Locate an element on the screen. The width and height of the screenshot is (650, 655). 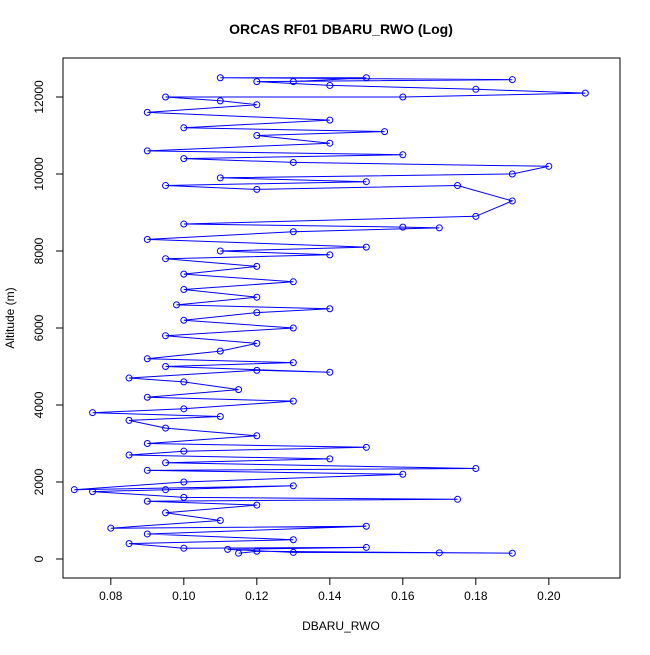
x-tick-label: 0.10 is located at coordinates (184, 596).